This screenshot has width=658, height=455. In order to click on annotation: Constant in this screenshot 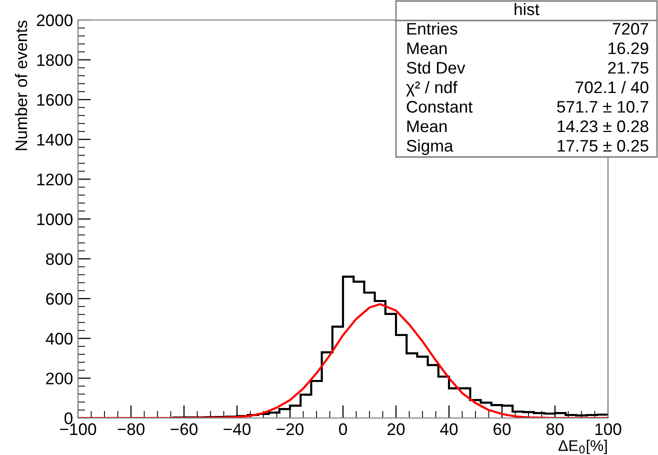, I will do `click(439, 106)`.